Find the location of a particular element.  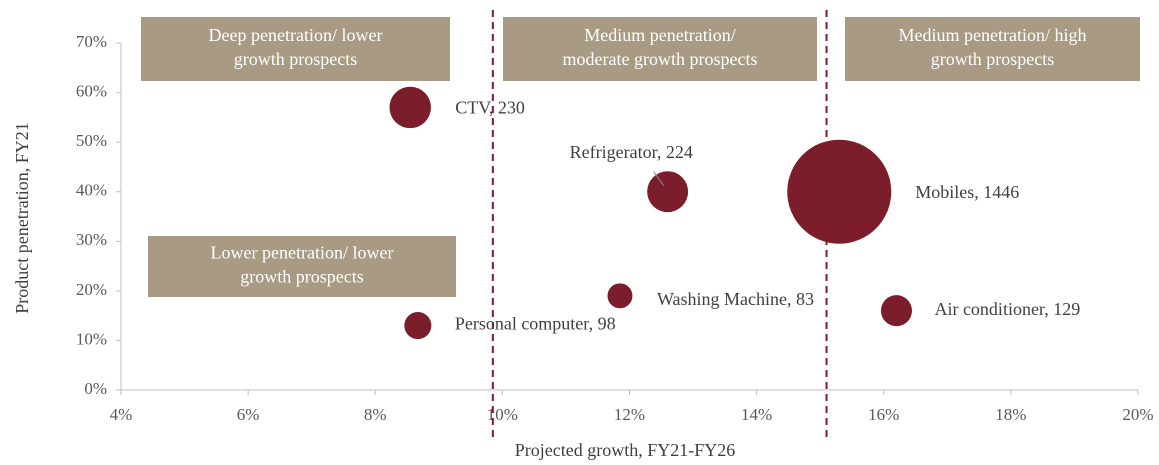

annotation: Lower penetration/ lower growth prospects is located at coordinates (302, 266).